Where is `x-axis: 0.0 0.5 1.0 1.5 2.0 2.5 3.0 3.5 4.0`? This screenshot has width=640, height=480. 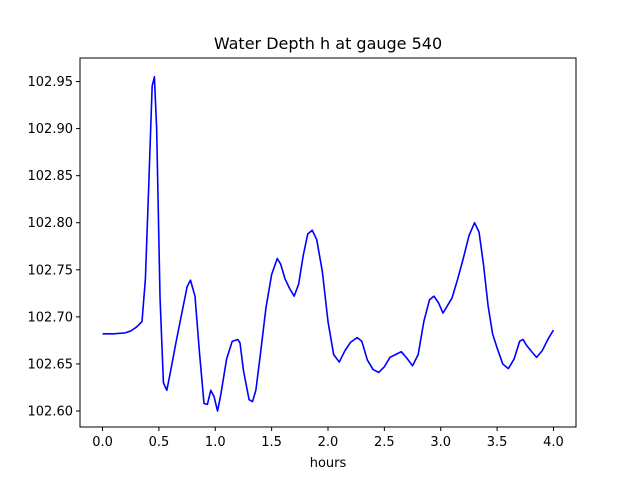 x-axis: 0.0 0.5 1.0 1.5 2.0 2.5 3.0 3.5 4.0 is located at coordinates (328, 438).